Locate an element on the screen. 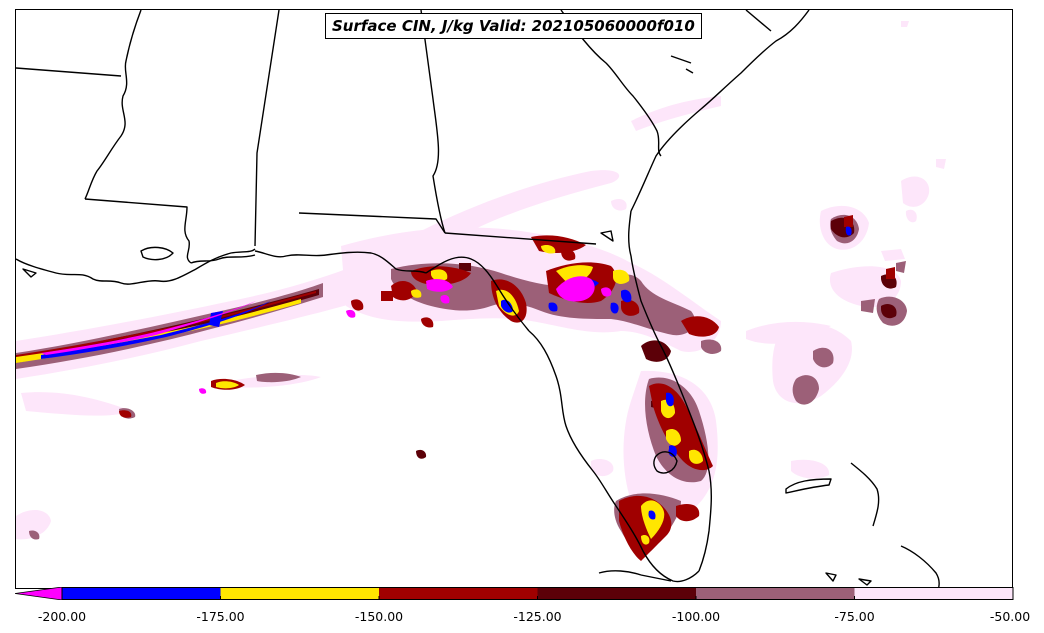  colorbar-tick-label: -175.00 is located at coordinates (220, 616).